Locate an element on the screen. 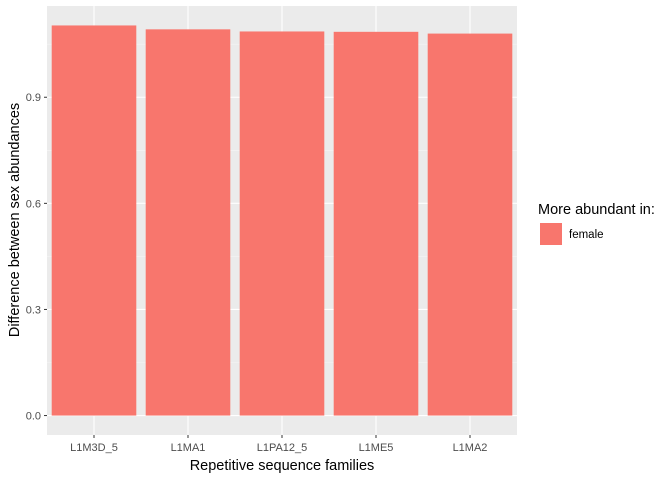 Image resolution: width=672 pixels, height=485 pixels. legend: More abundant in: female is located at coordinates (596, 223).